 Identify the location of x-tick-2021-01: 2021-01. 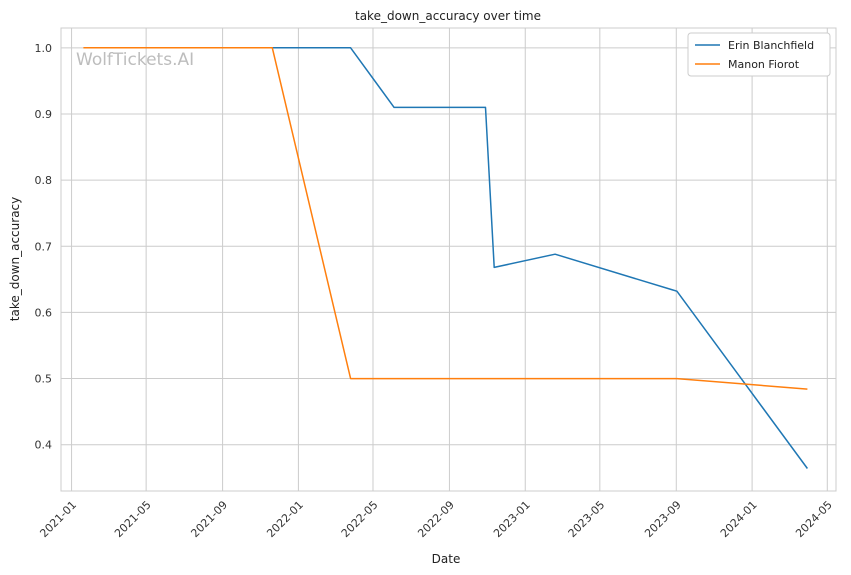
(58, 519).